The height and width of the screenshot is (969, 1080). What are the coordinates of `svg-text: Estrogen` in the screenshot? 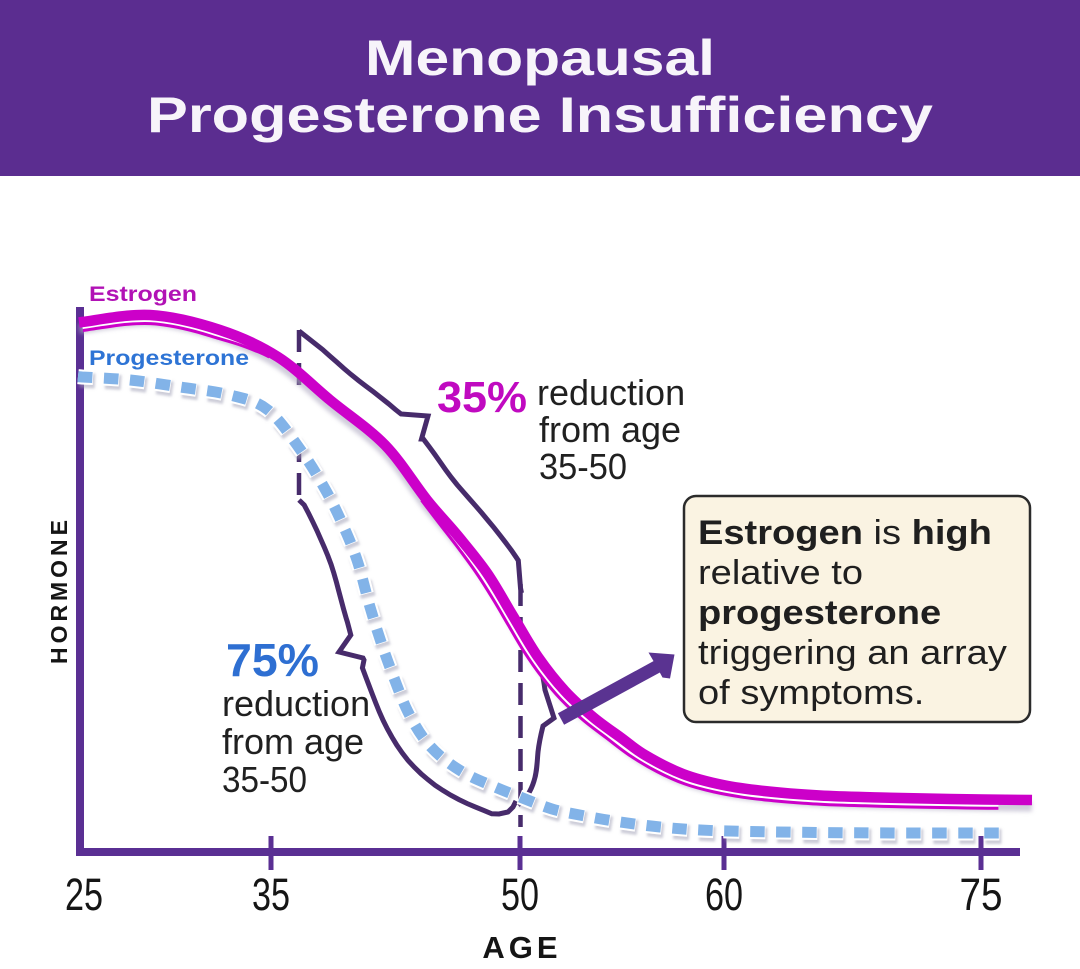 It's located at (143, 294).